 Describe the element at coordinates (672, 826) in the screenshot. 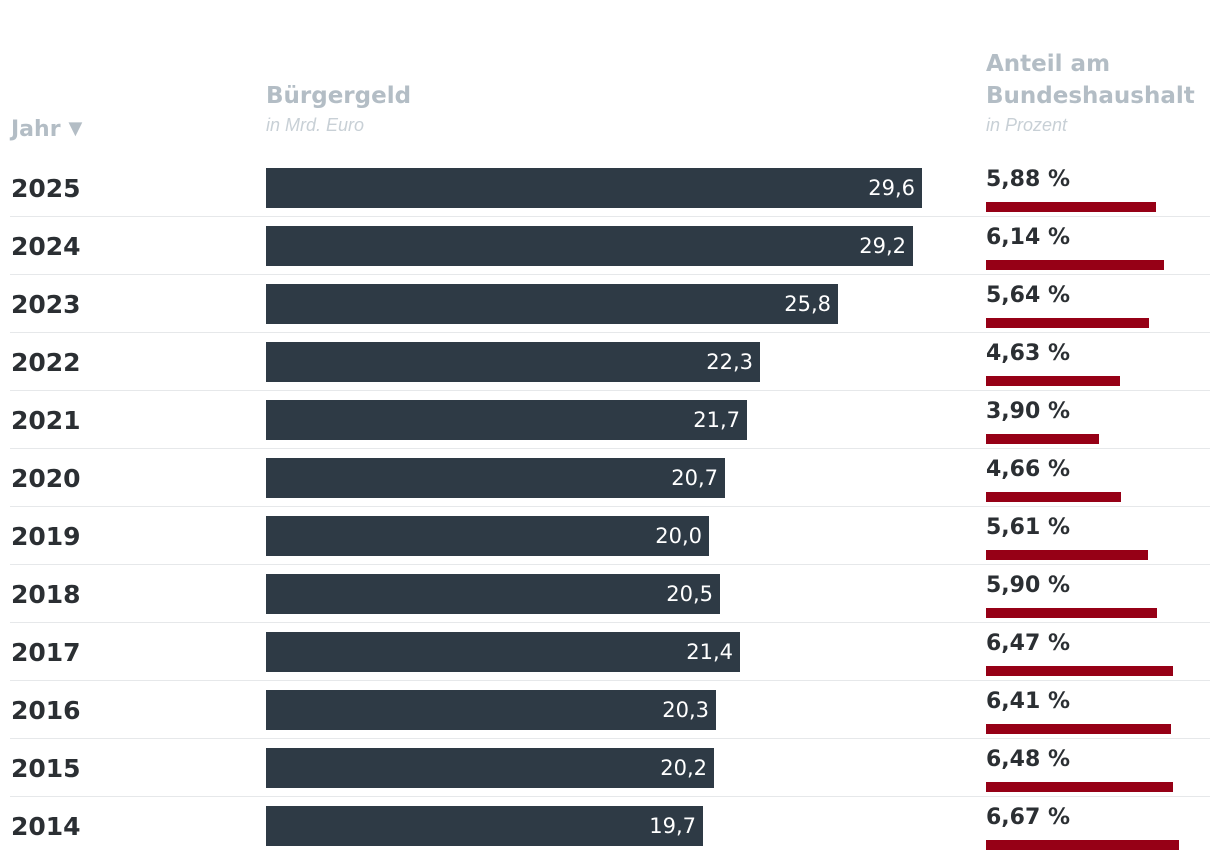

I see `buergergeld-value-label: 19,7` at that location.